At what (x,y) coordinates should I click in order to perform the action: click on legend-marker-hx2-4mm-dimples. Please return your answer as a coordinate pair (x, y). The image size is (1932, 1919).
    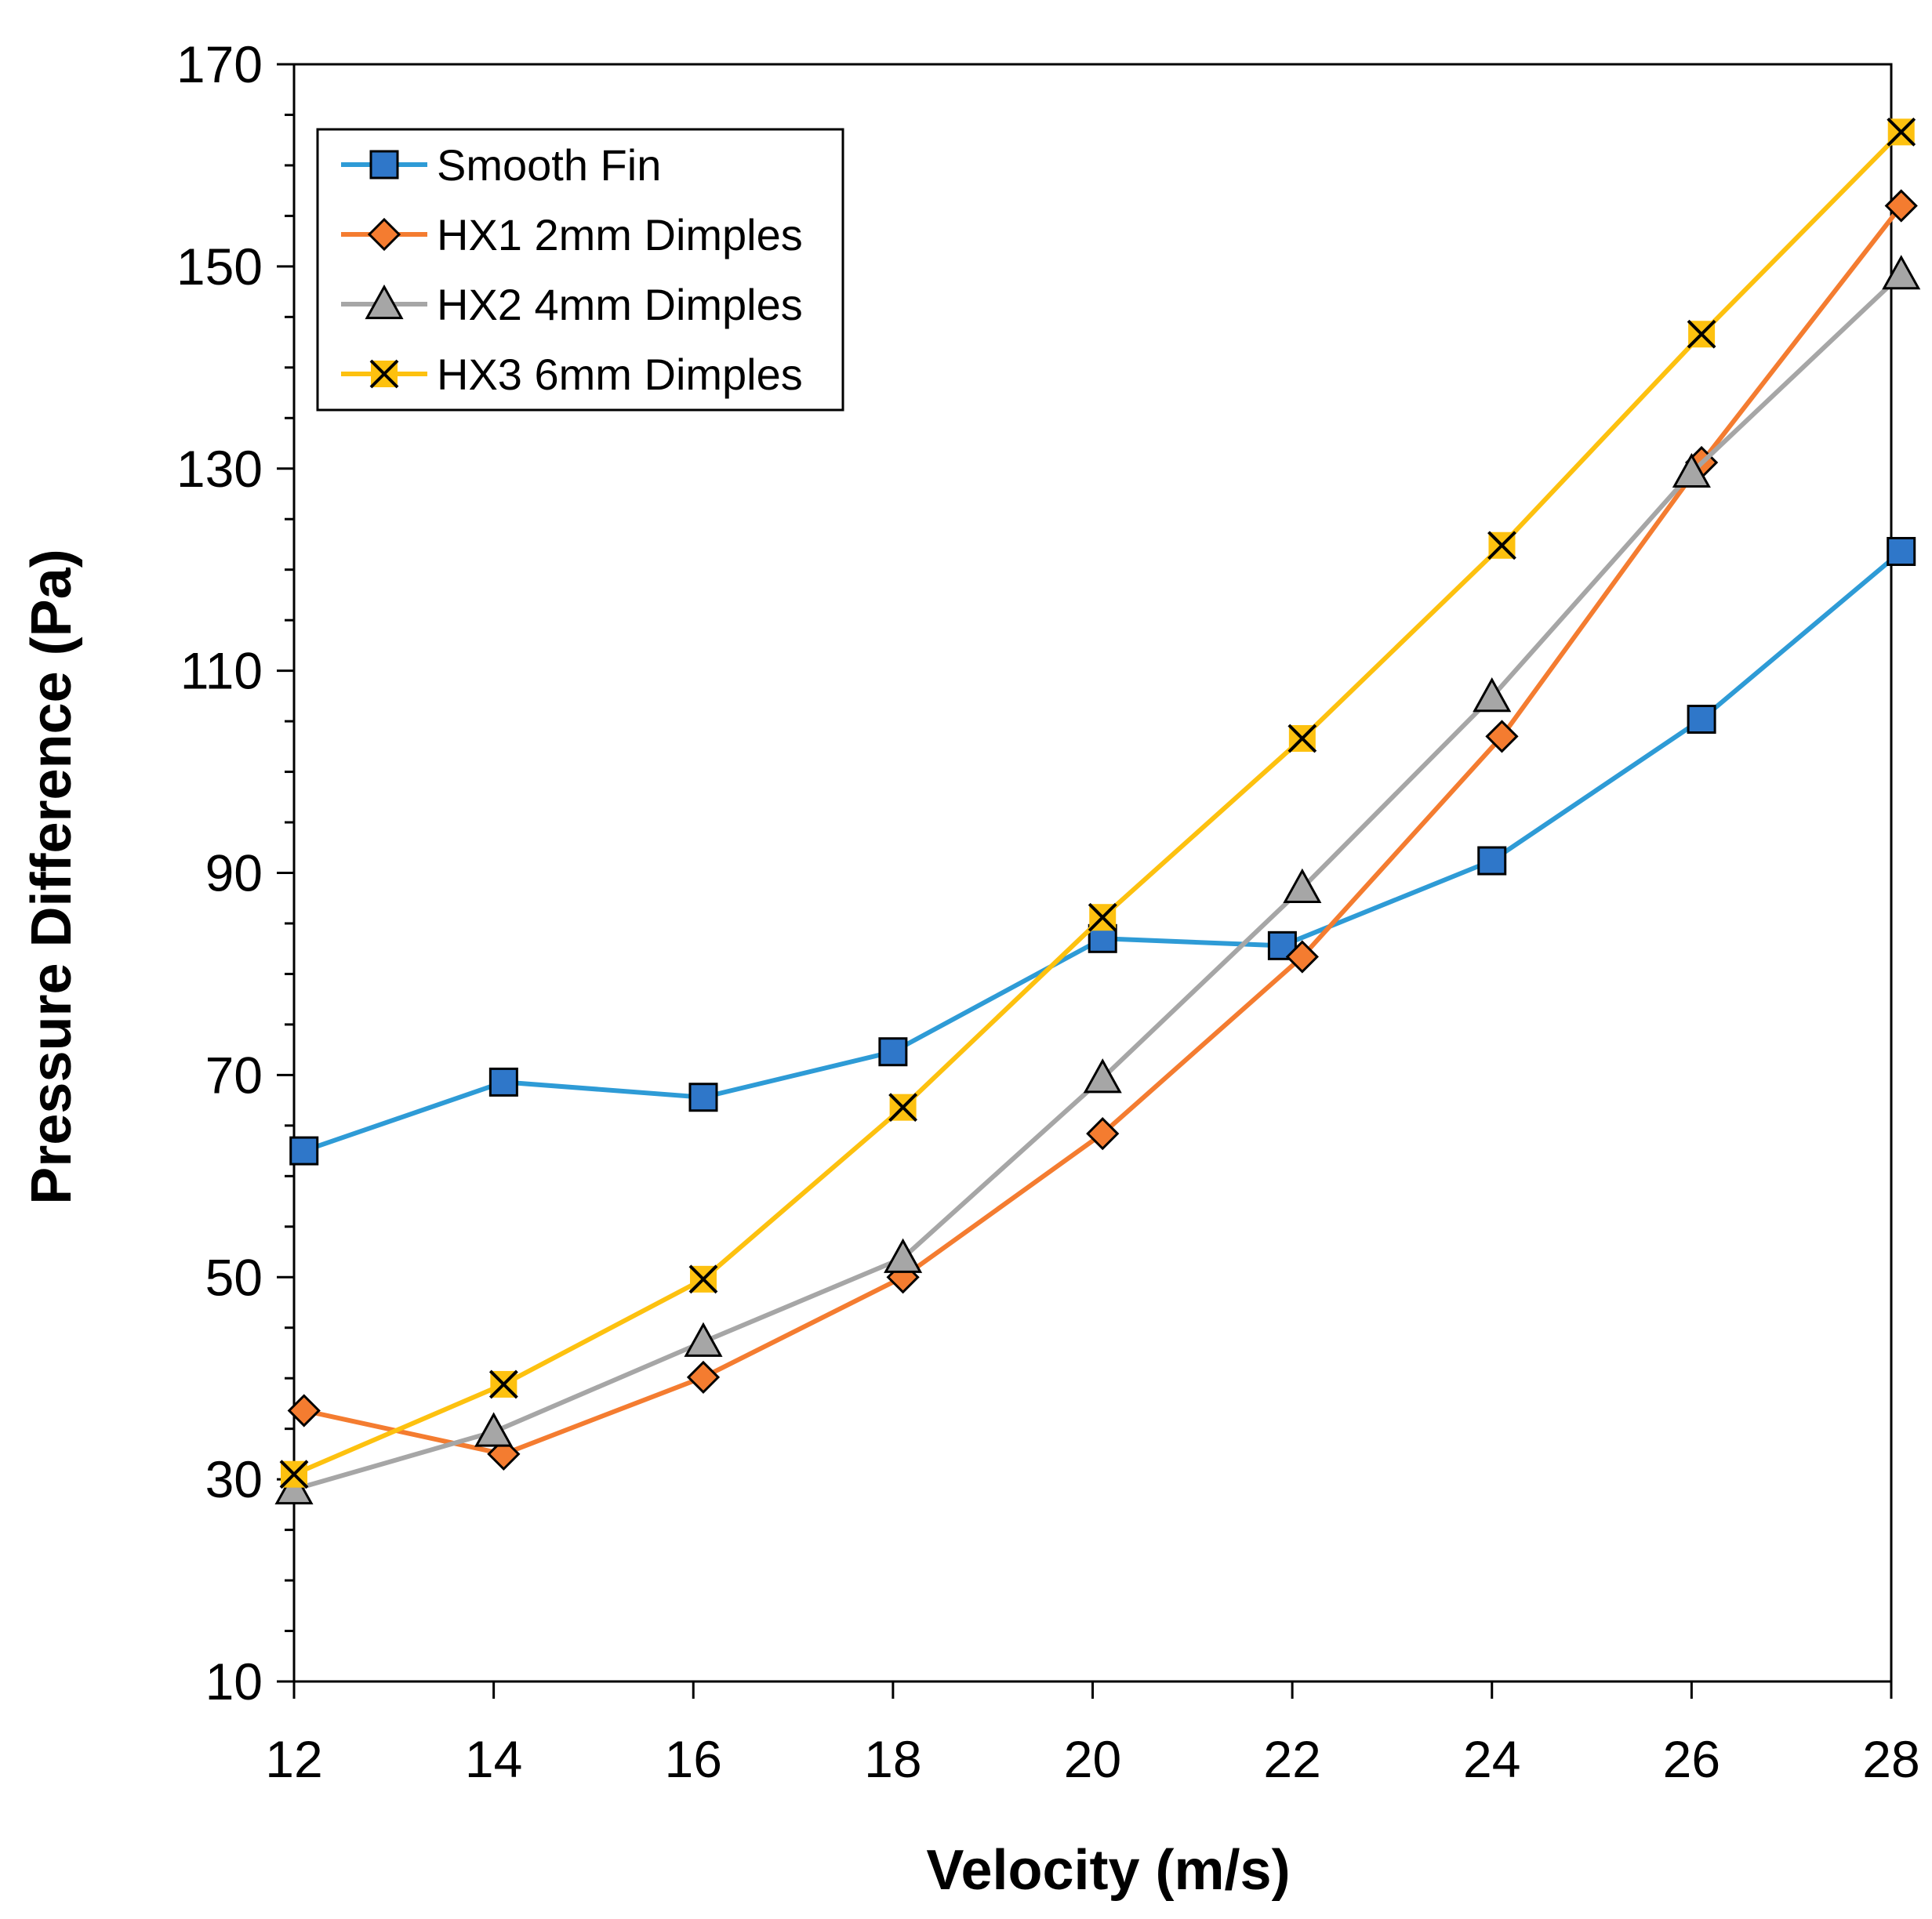
    Looking at the image, I should click on (384, 302).